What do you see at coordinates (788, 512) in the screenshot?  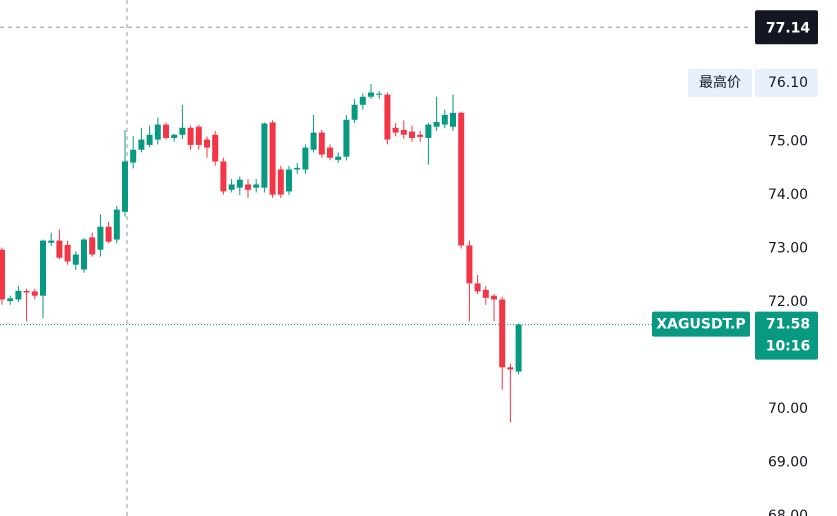 I see `y-tick-label: 68.00` at bounding box center [788, 512].